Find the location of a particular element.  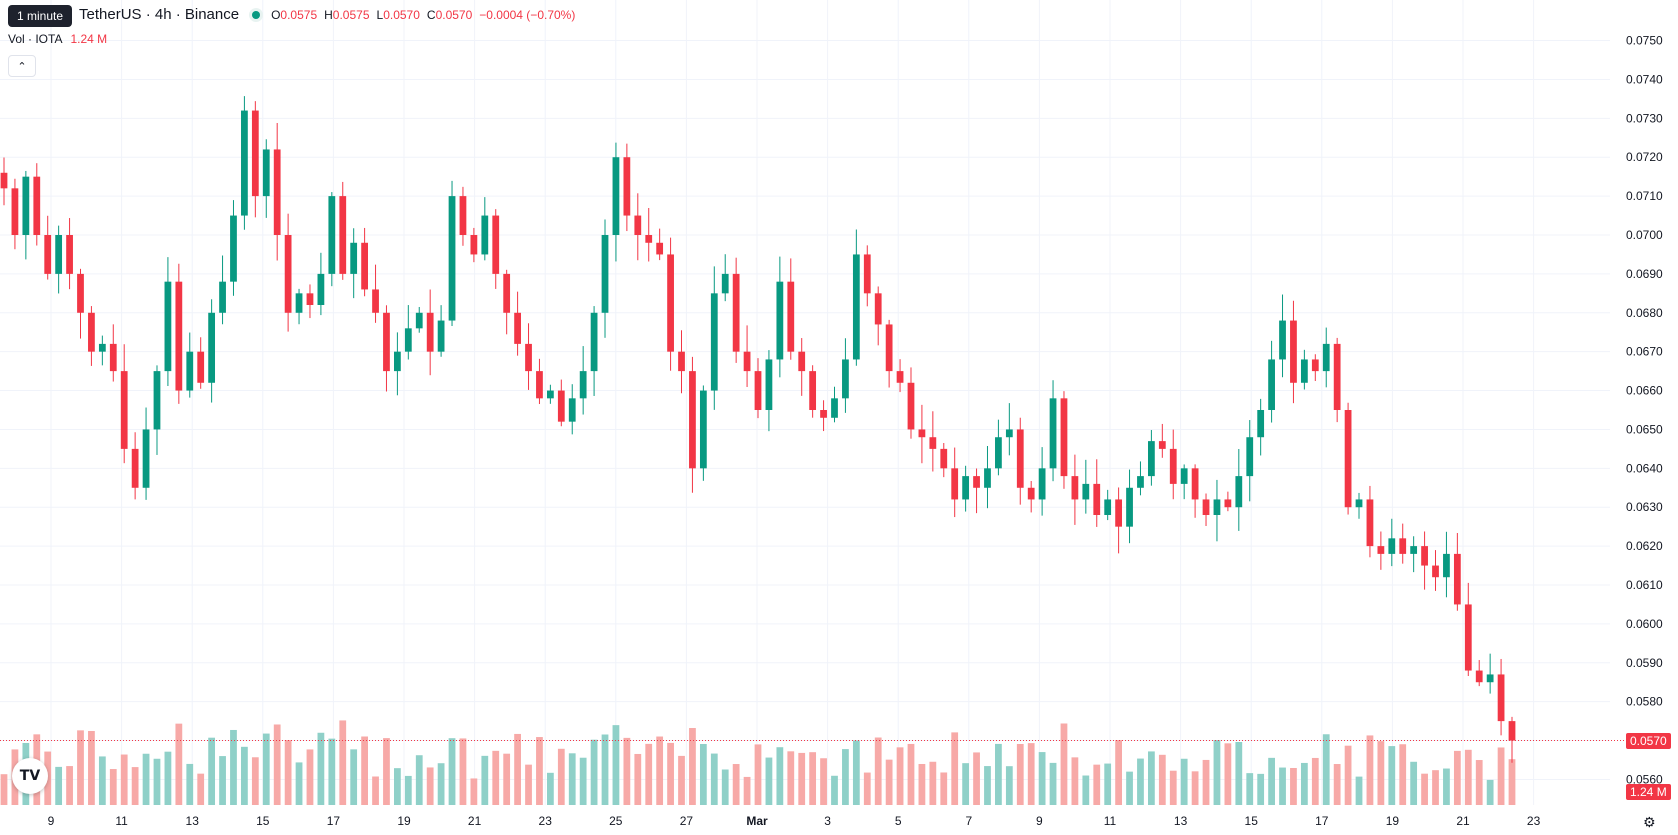

y-tick-label: 0.0710 is located at coordinates (1644, 196).